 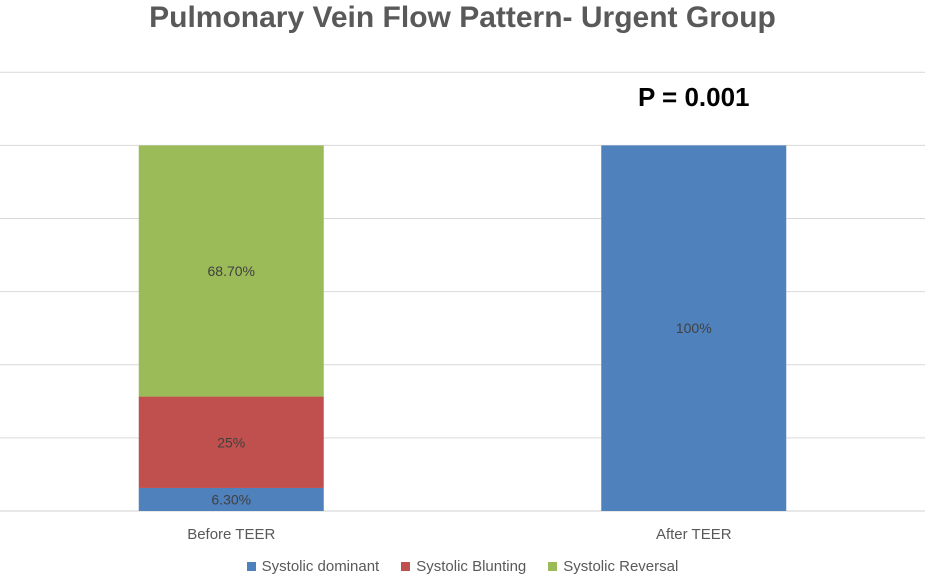 What do you see at coordinates (694, 534) in the screenshot?
I see `x-tick-label: After TEER` at bounding box center [694, 534].